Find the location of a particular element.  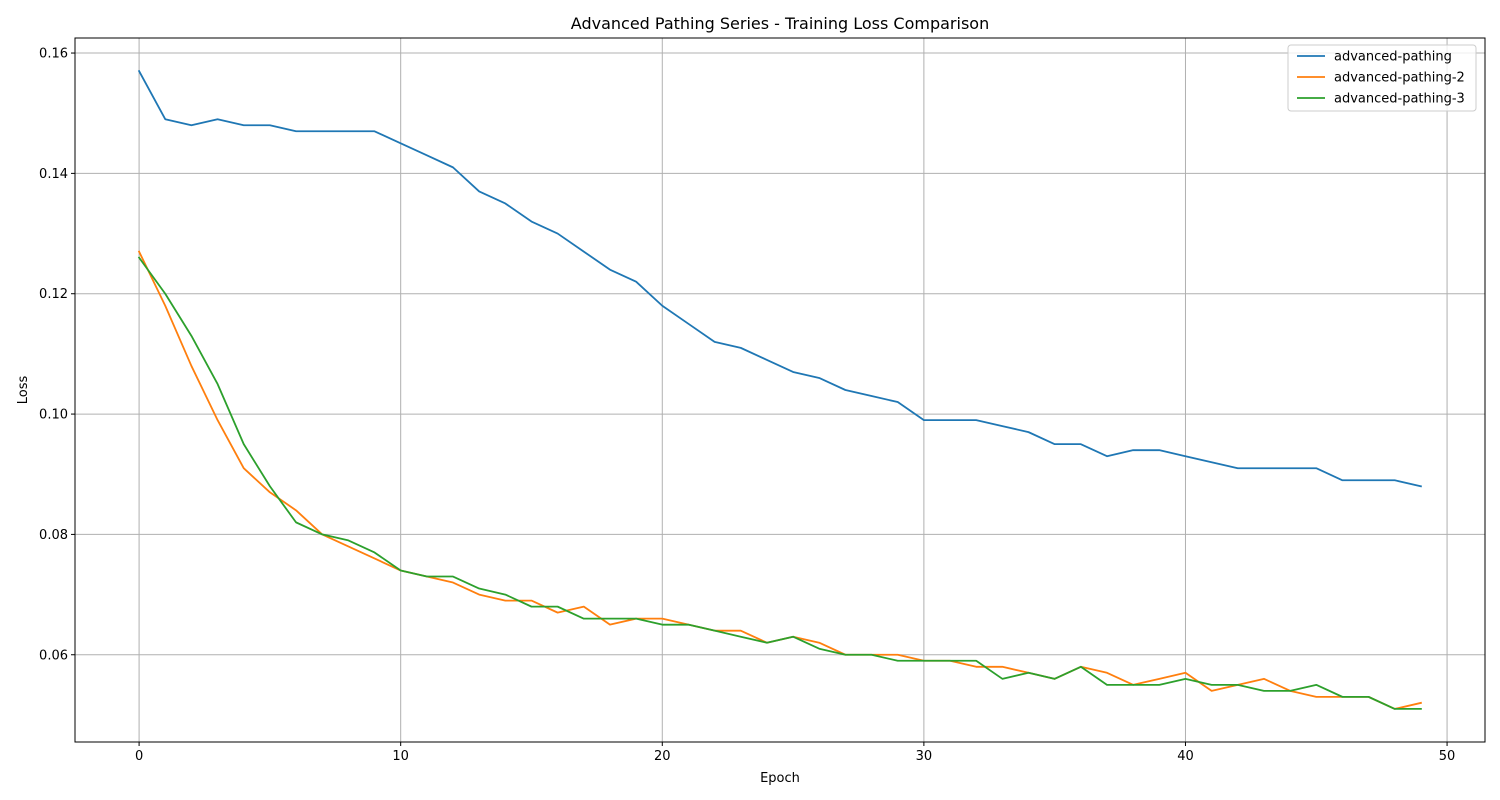

y-tick-label: 0.12 is located at coordinates (53, 294).